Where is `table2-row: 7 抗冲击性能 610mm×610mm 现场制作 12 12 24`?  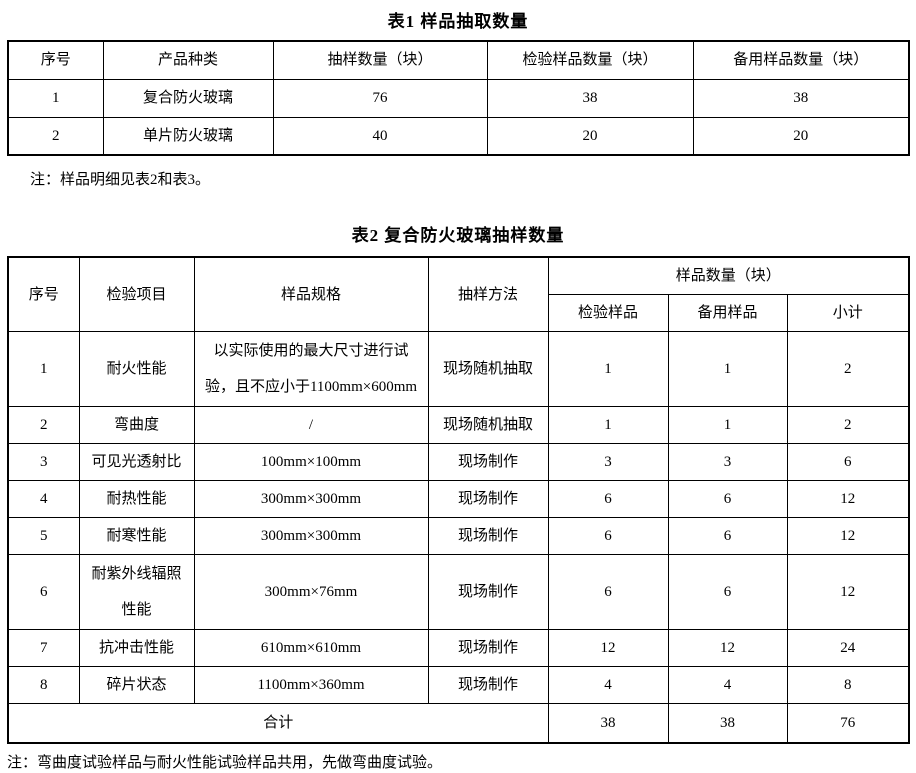
table2-row: 7 抗冲击性能 610mm×610mm 现场制作 12 12 24 is located at coordinates (458, 648).